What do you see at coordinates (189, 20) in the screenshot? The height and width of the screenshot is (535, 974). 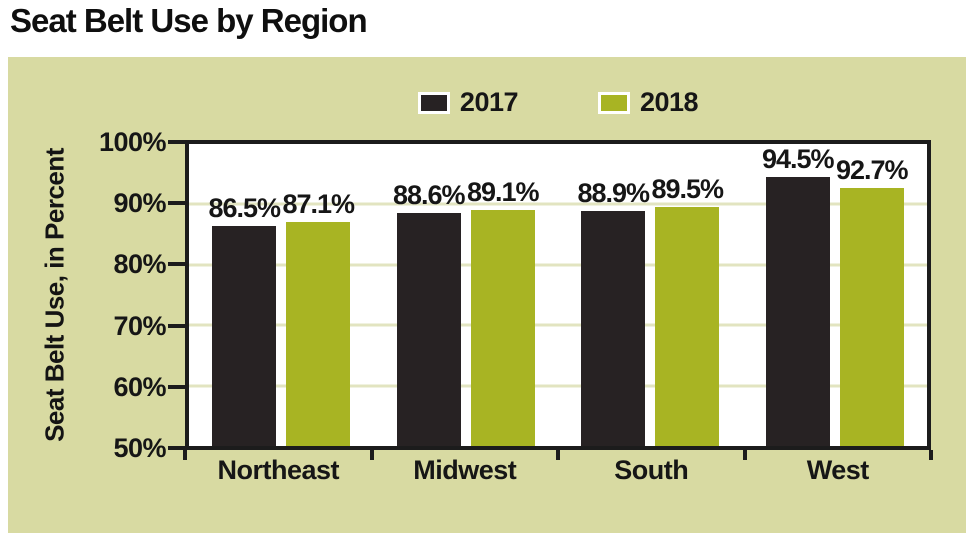 I see `chart-title: Seat Belt Use by Region` at bounding box center [189, 20].